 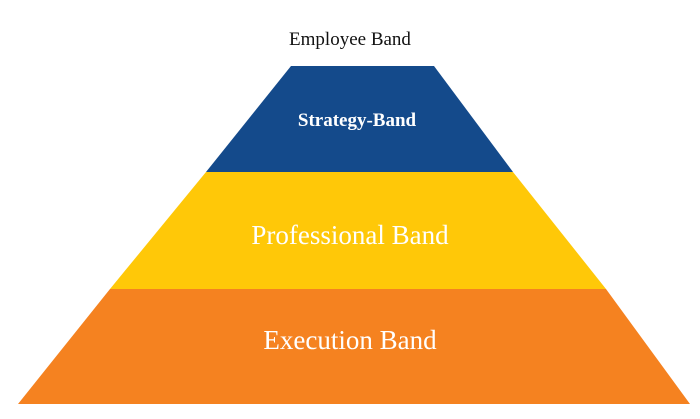 I want to click on diagram-title: Employee Band, so click(x=350, y=39).